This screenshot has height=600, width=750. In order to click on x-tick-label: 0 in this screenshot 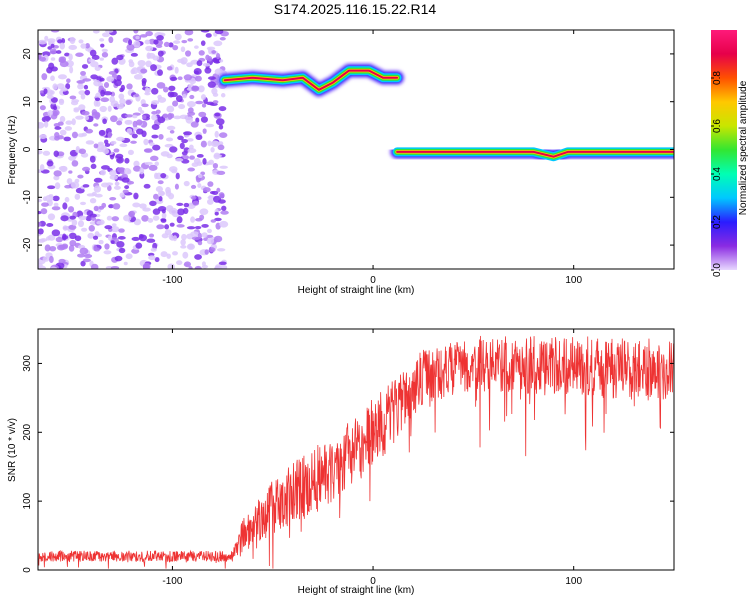, I will do `click(373, 581)`.